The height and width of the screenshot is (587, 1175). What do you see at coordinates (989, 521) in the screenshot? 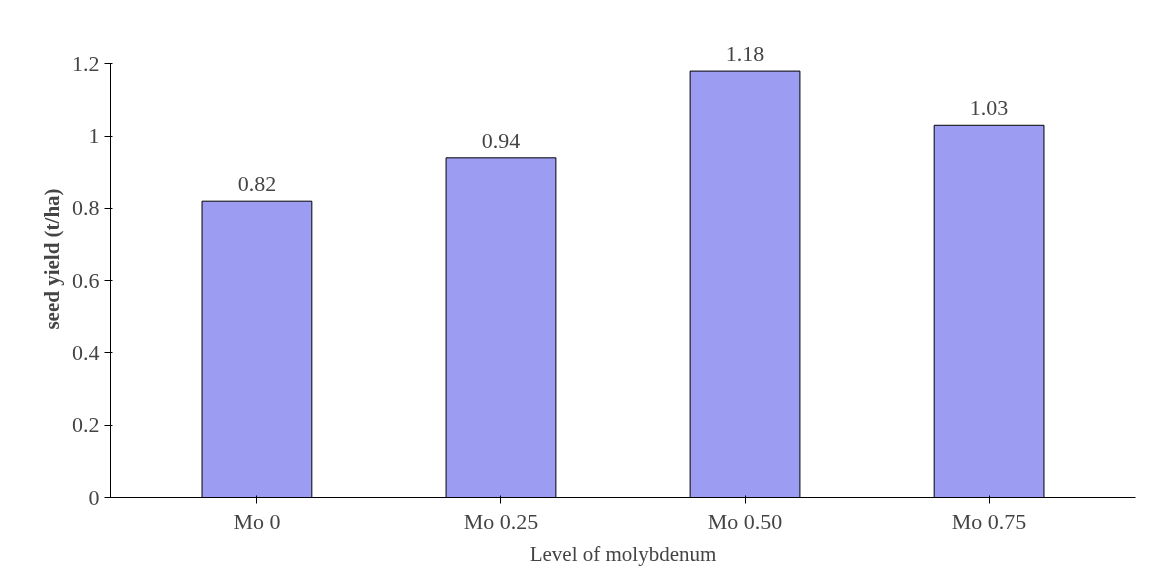
I see `x-tick-label: Mo 0.75` at bounding box center [989, 521].